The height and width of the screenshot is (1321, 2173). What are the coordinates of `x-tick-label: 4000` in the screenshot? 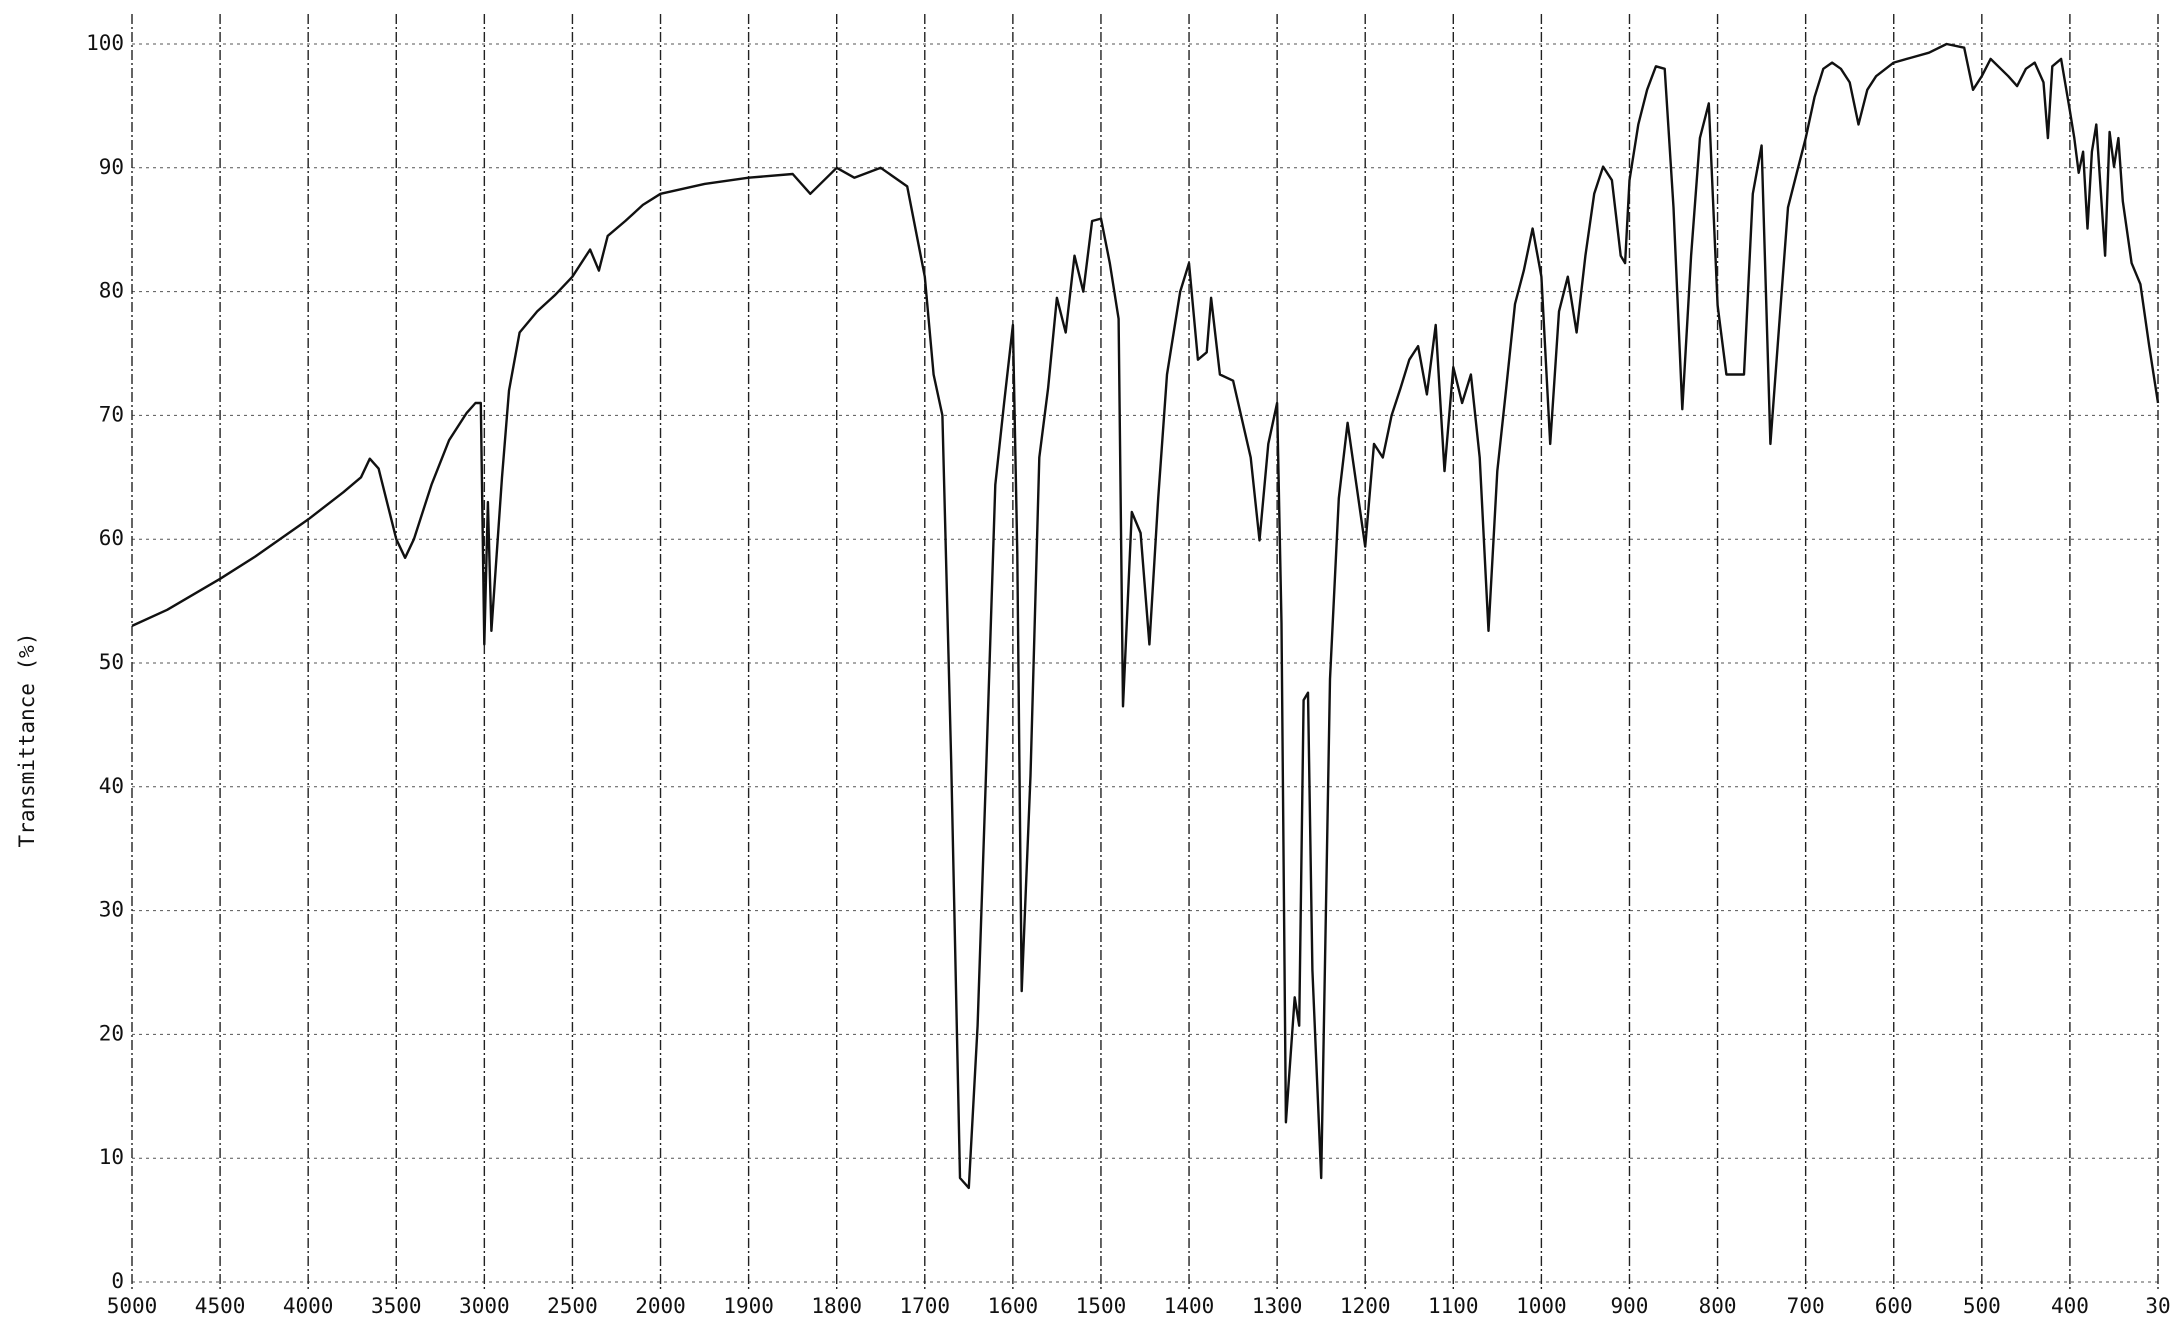 It's located at (308, 1306).